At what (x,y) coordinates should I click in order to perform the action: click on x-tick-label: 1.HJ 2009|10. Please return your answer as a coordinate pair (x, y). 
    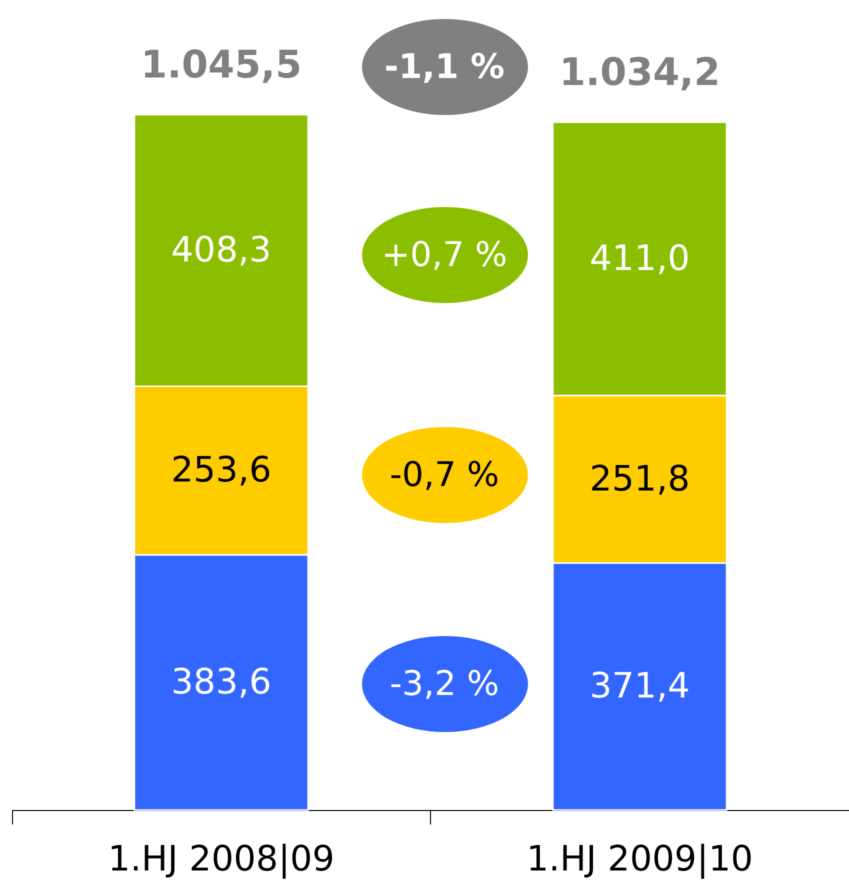
    Looking at the image, I should click on (640, 860).